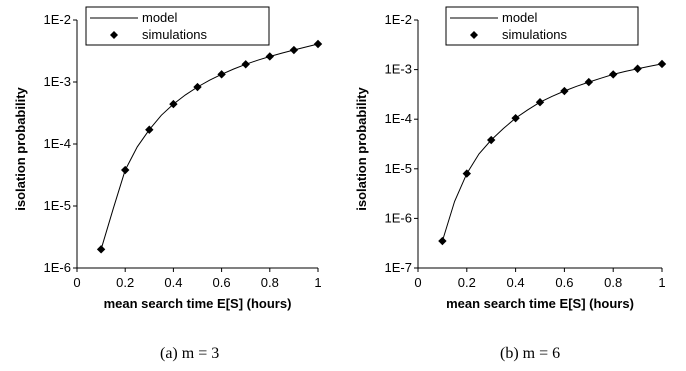 The image size is (686, 371). What do you see at coordinates (189, 353) in the screenshot?
I see `subfigure-caption: (a) m = 3` at bounding box center [189, 353].